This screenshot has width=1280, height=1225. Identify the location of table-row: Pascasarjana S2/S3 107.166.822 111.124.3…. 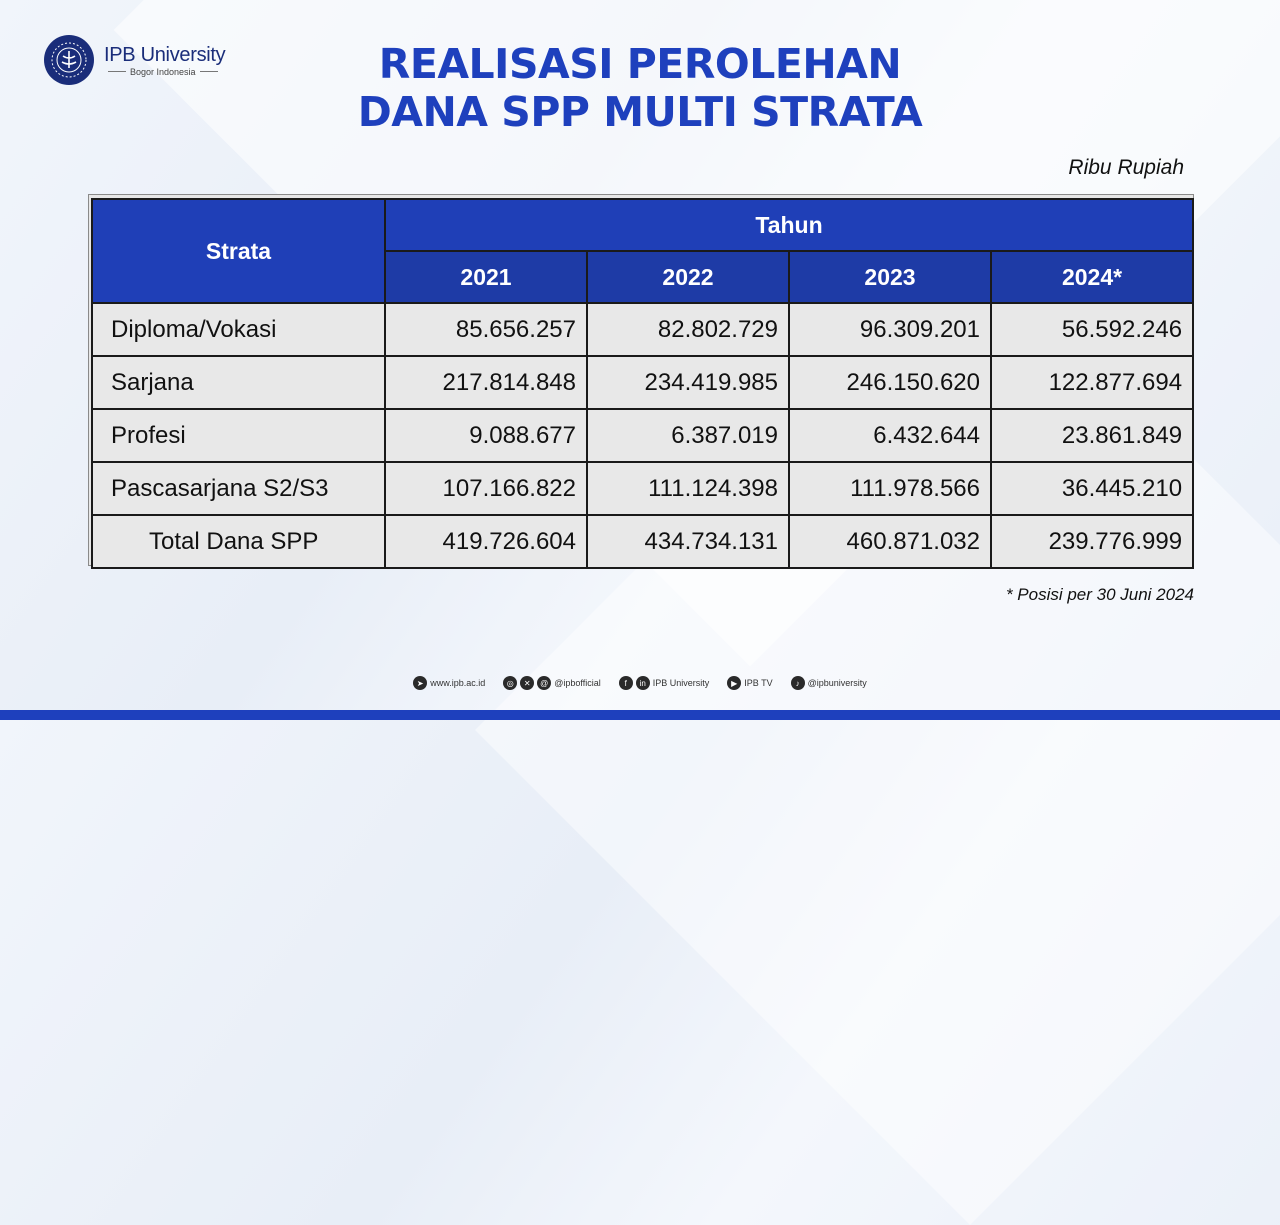
(643, 488).